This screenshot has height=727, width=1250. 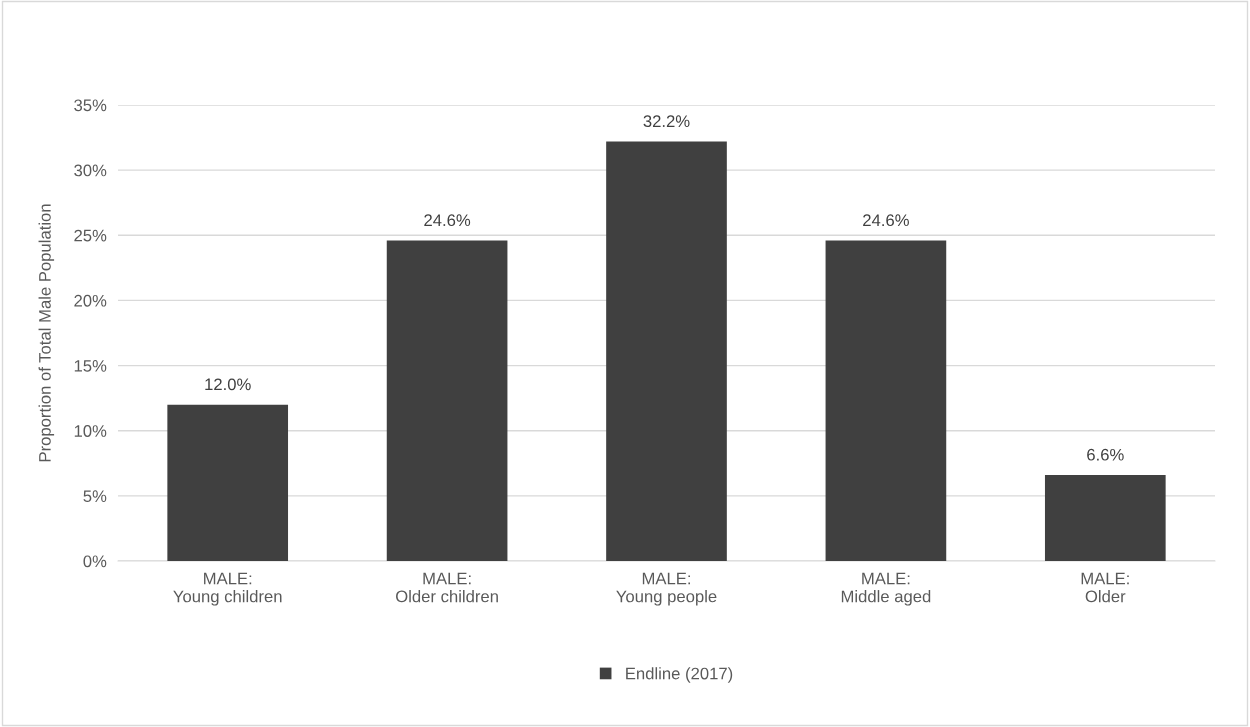 I want to click on y-tick-label: 0%, so click(x=95, y=561).